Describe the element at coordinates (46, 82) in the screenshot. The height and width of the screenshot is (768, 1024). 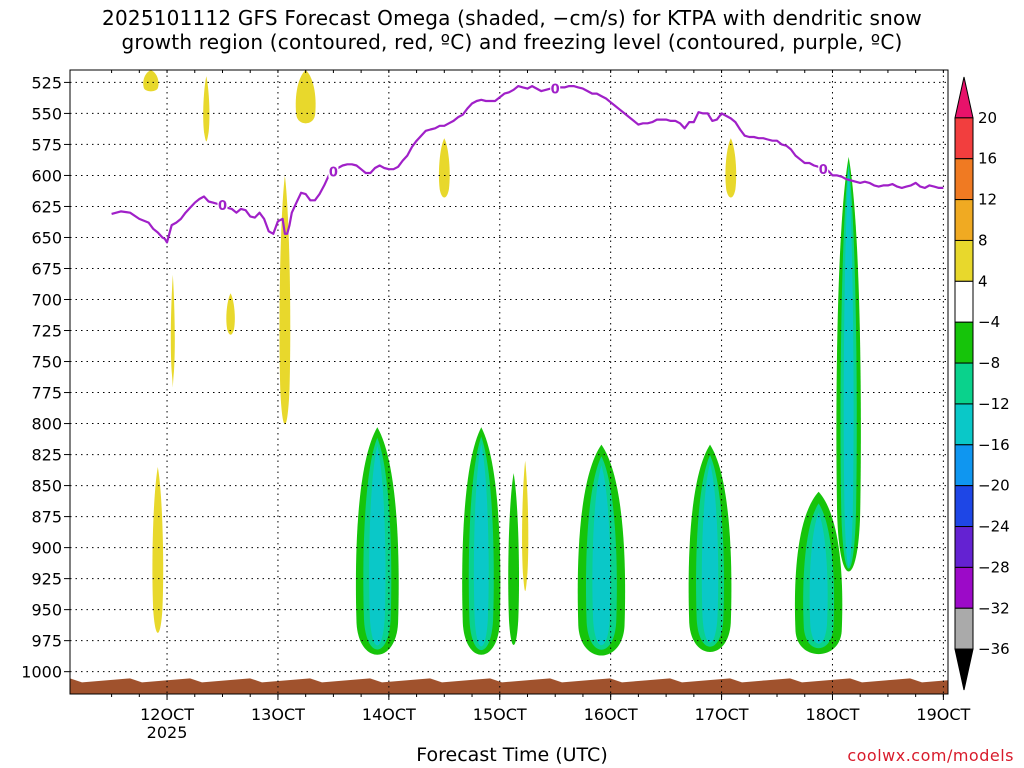
I see `y-tick-label: 525` at that location.